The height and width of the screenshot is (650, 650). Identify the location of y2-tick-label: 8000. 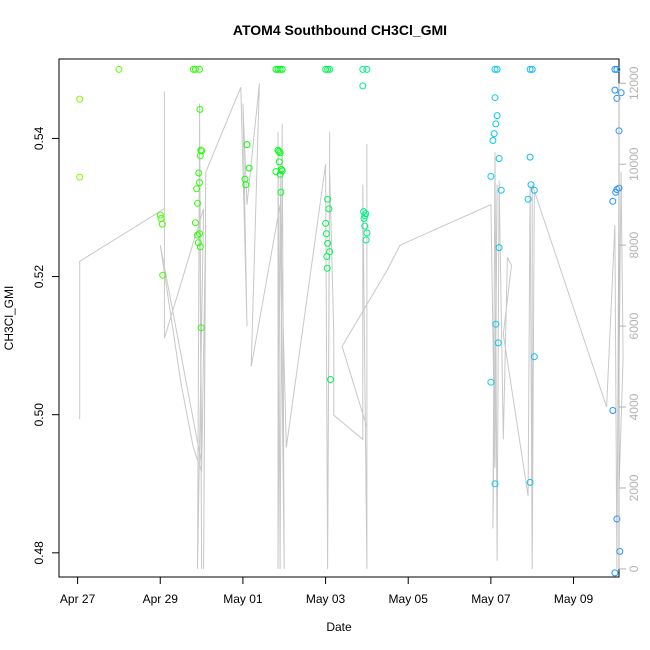
(634, 244).